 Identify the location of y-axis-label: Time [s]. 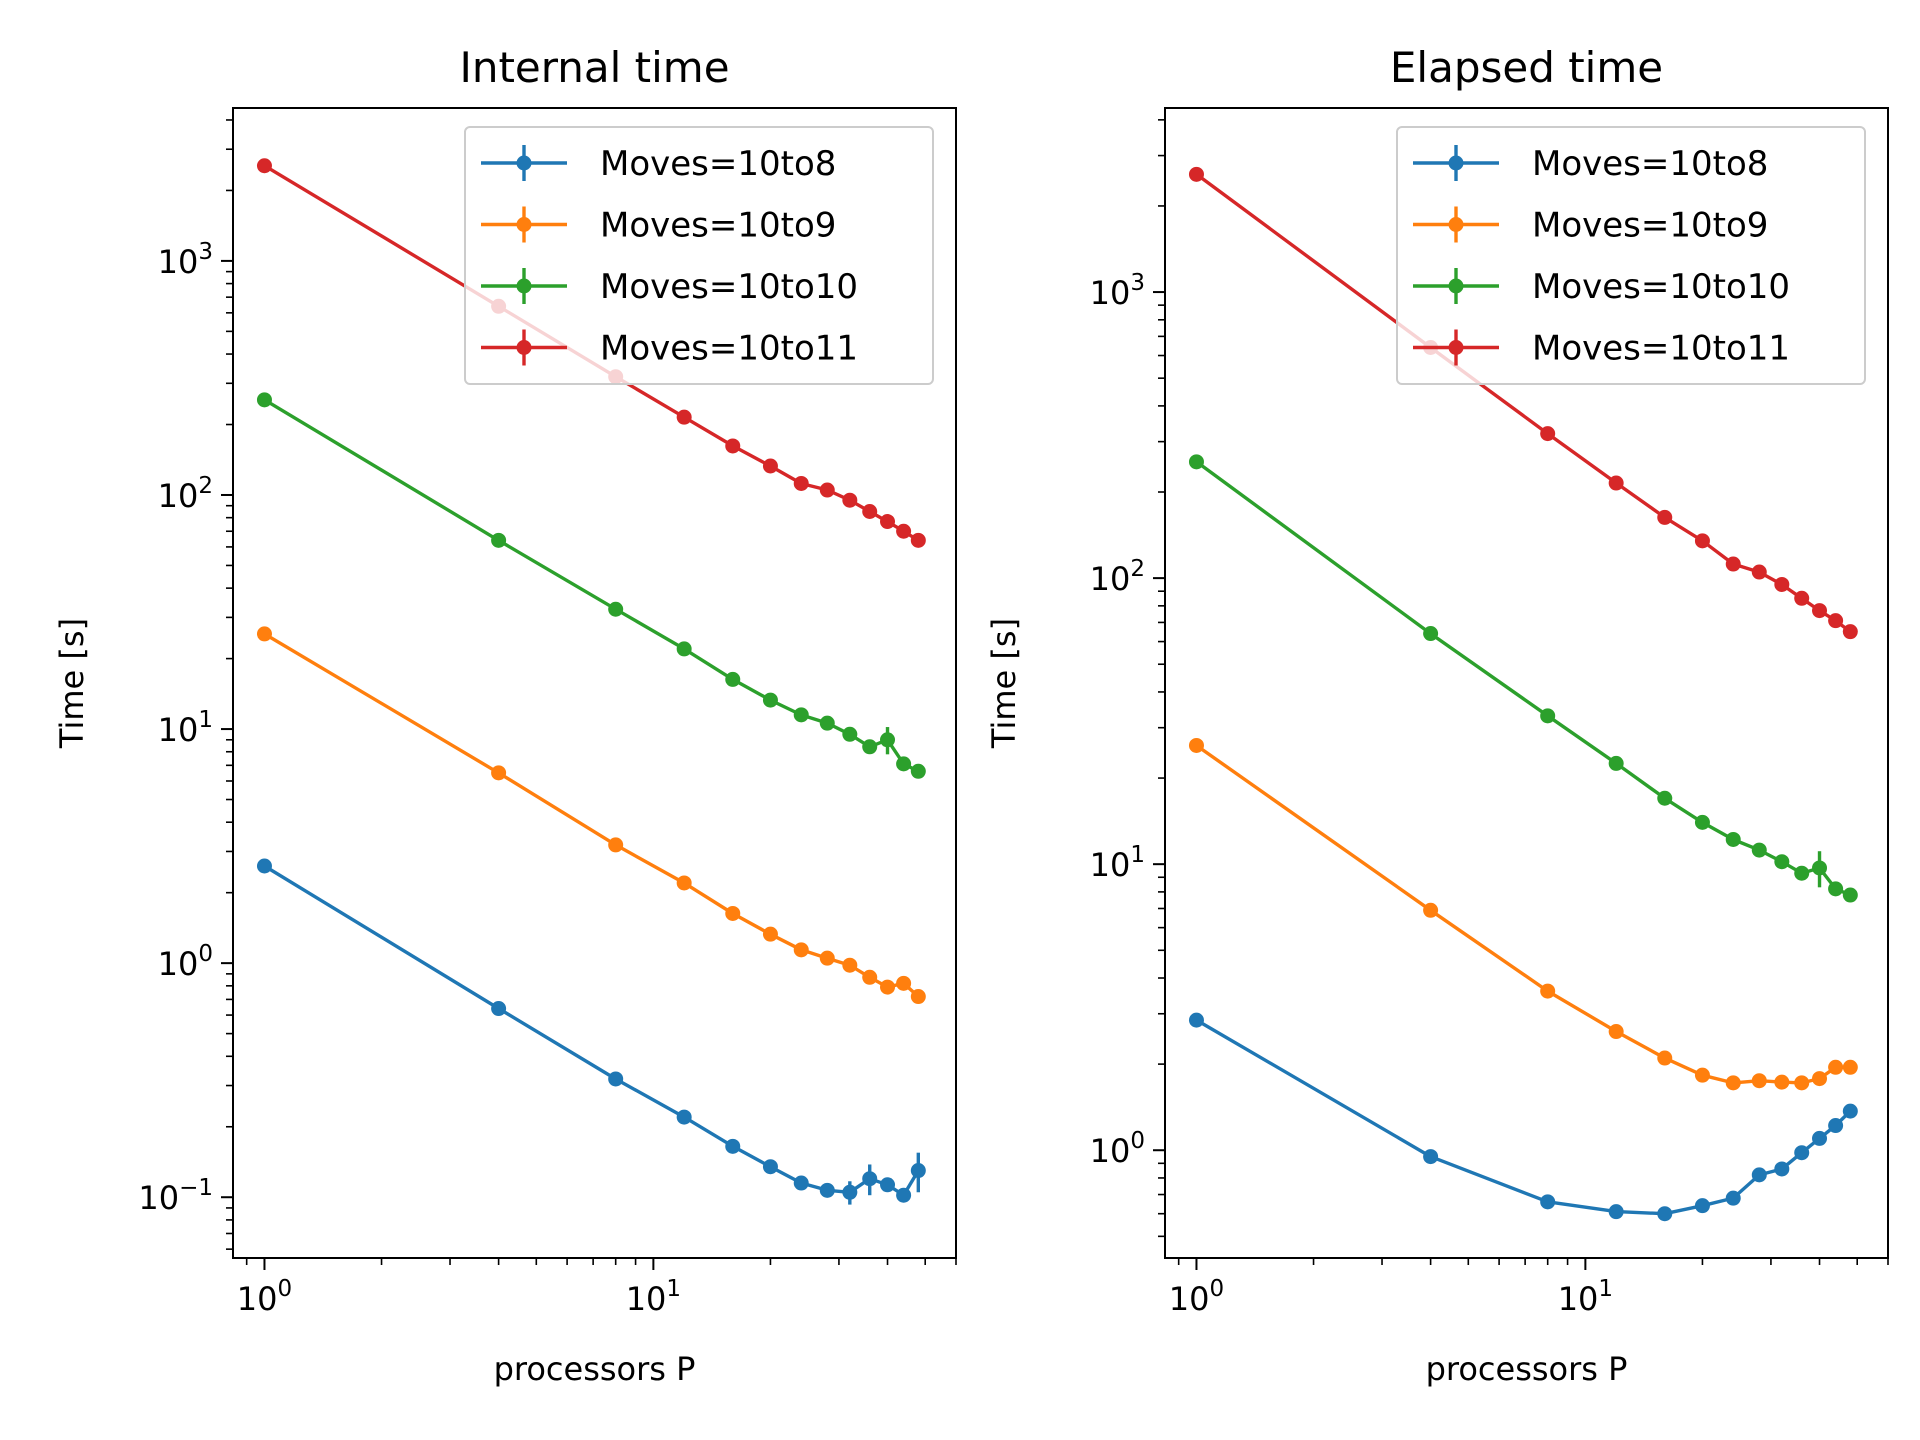
(1004, 683).